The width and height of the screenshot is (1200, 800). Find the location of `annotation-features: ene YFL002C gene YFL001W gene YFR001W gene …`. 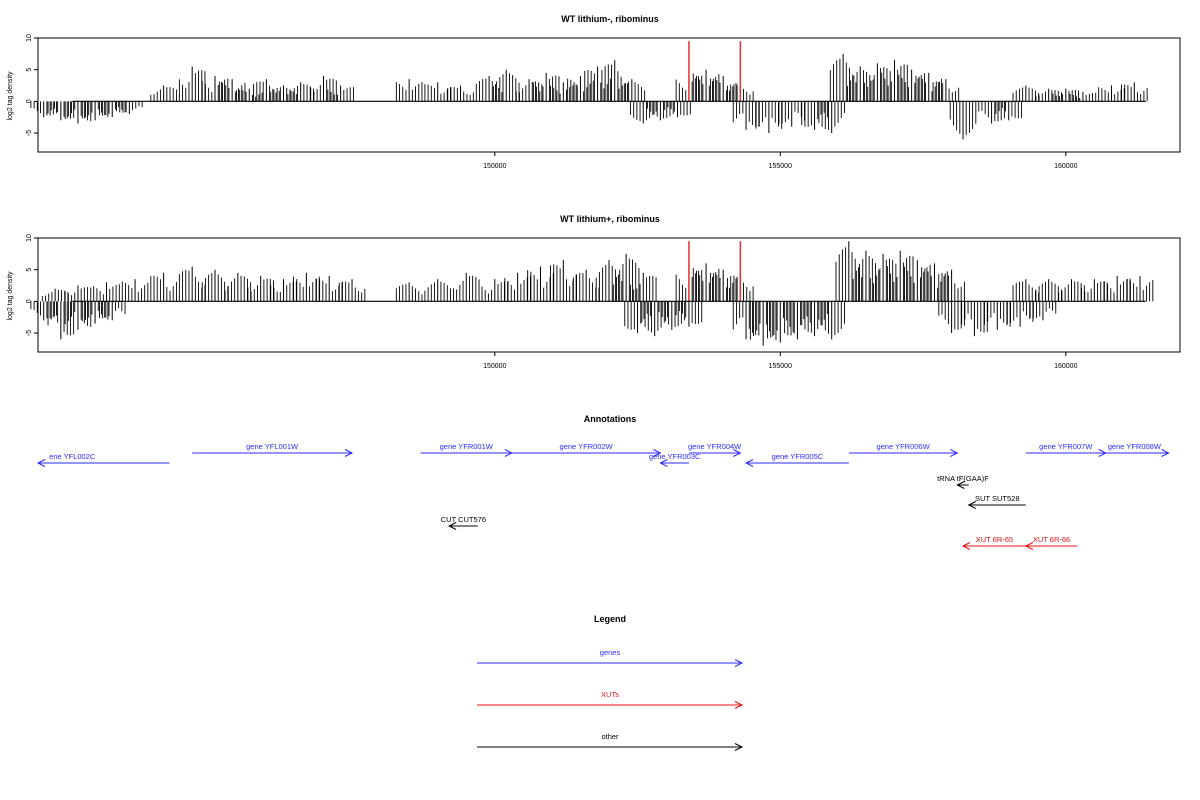

annotation-features: ene YFL002C gene YFL001W gene YFR001W gene … is located at coordinates (603, 496).